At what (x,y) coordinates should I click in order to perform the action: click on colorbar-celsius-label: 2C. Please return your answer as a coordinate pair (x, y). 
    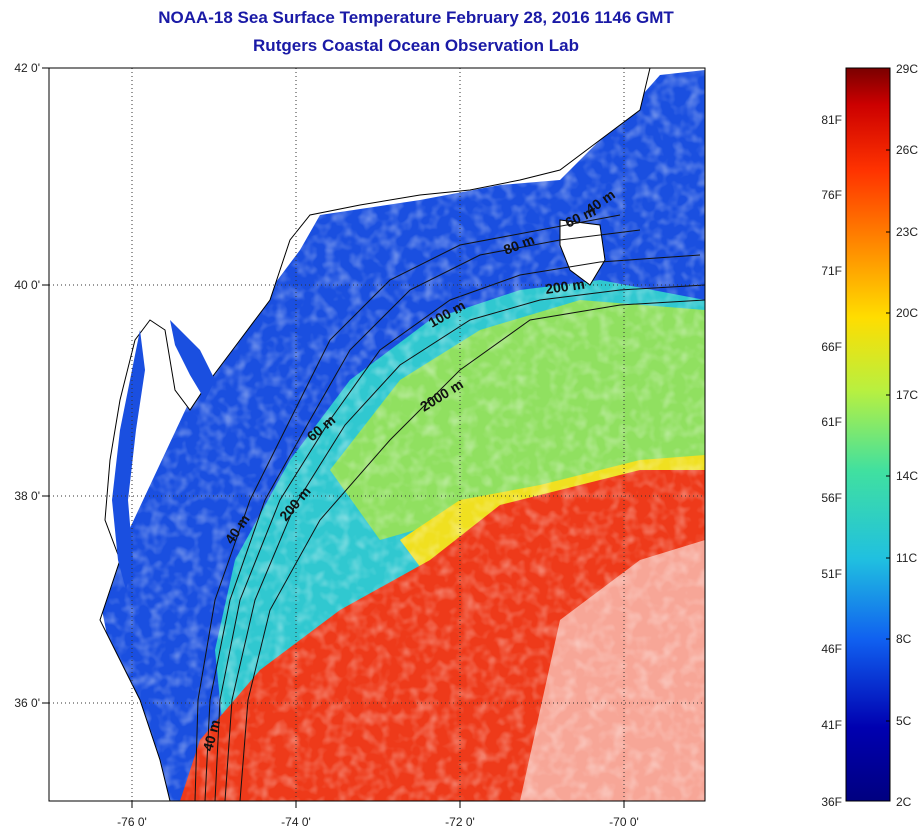
    Looking at the image, I should click on (904, 802).